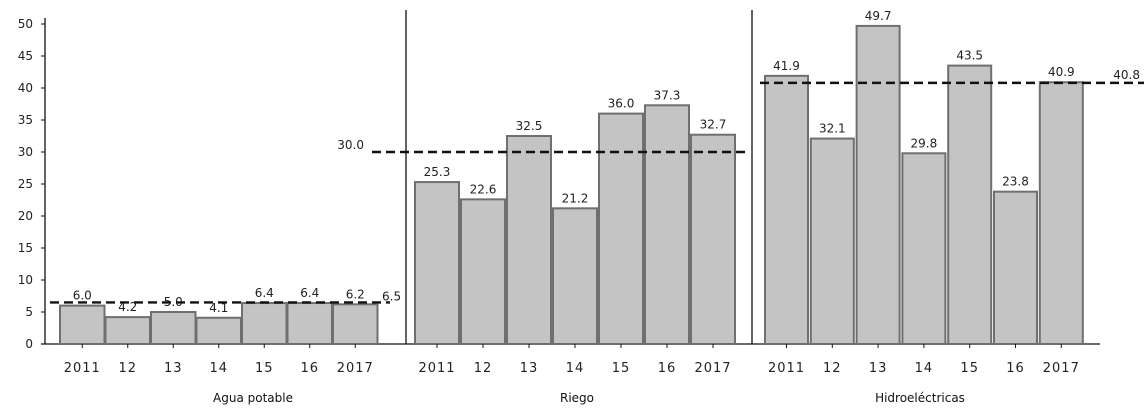 Image resolution: width=1148 pixels, height=412 pixels. Describe the element at coordinates (1061, 72) in the screenshot. I see `data-label: 40.9` at that location.